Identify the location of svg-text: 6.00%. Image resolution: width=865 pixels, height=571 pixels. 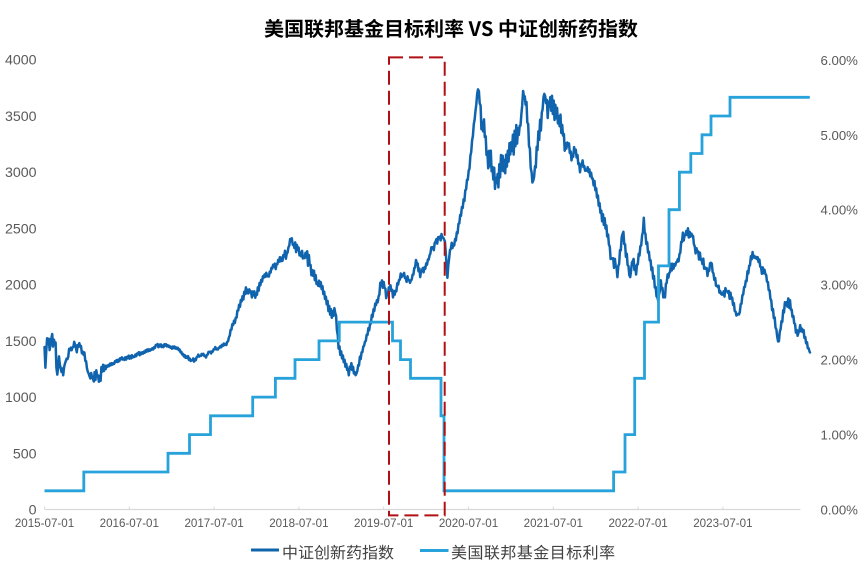
(840, 60).